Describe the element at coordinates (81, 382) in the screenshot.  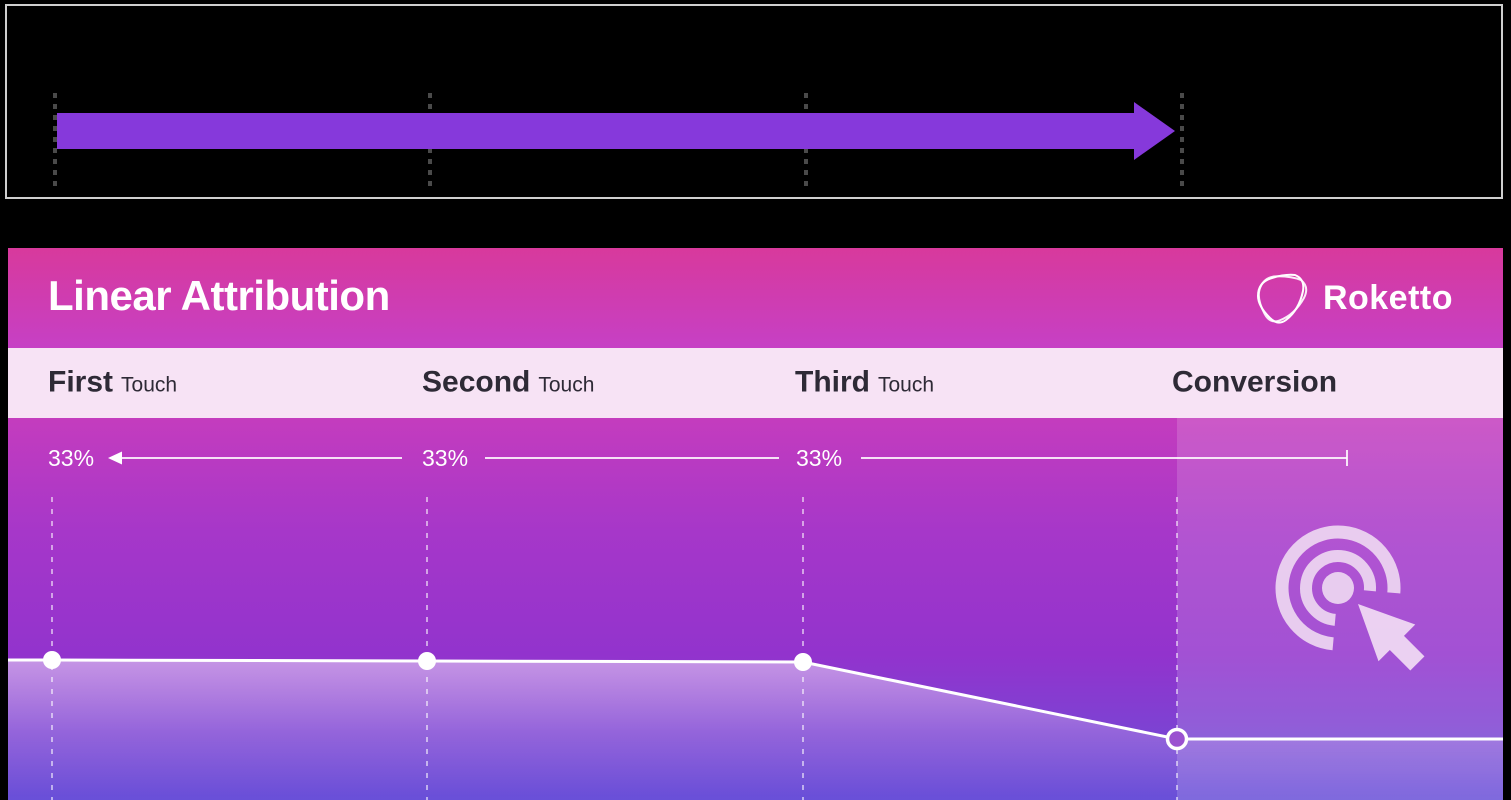
I see `stage-name: First` at that location.